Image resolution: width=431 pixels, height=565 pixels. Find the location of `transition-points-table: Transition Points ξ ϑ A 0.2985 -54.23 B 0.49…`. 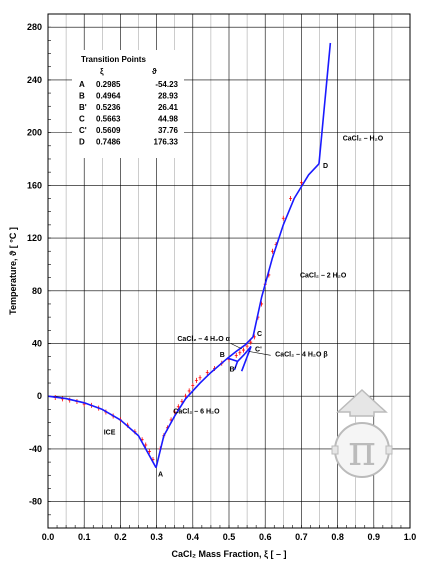

transition-points-table: Transition Points ξ ϑ A 0.2985 -54.23 B 0.49… is located at coordinates (128, 104).